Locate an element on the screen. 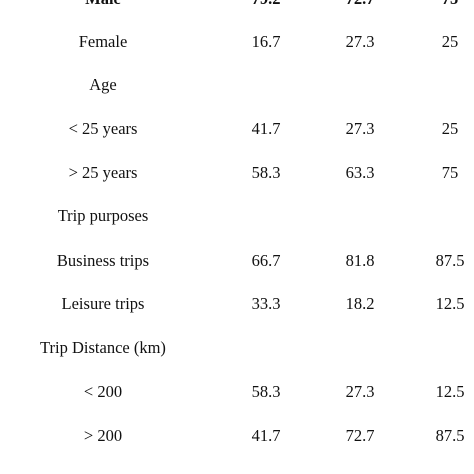  table-row: > 200 41.7 72.7 87.5 is located at coordinates (237, 436).